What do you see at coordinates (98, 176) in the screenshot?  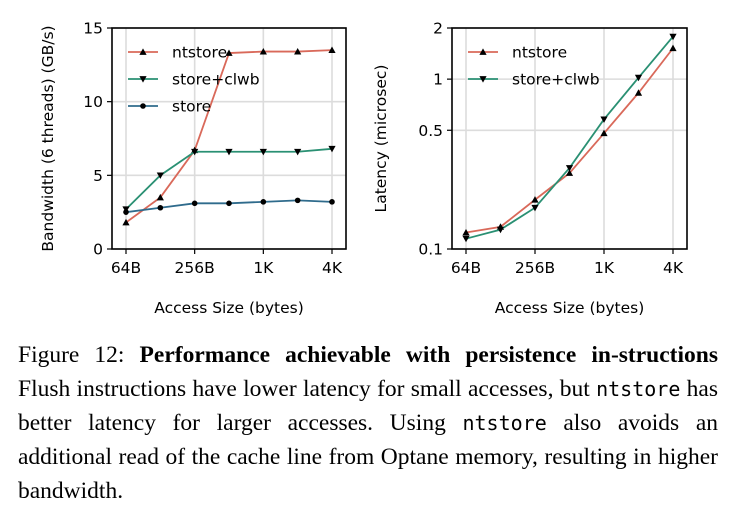 I see `y-tick-label: 5` at bounding box center [98, 176].